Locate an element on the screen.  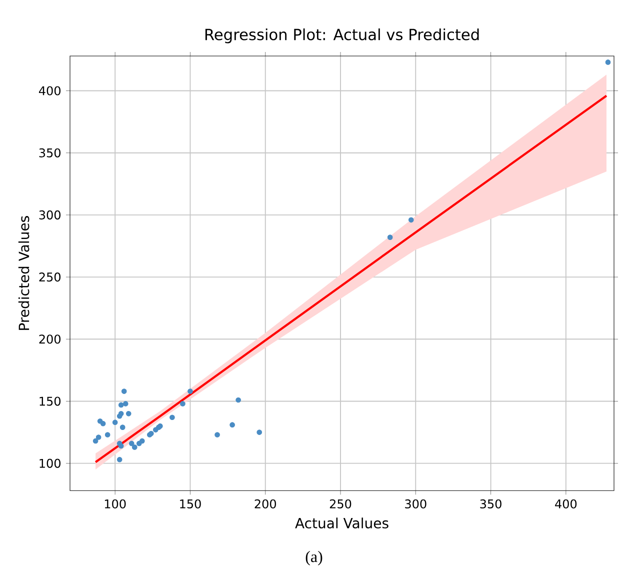
x-tick-label: 350 is located at coordinates (491, 503).